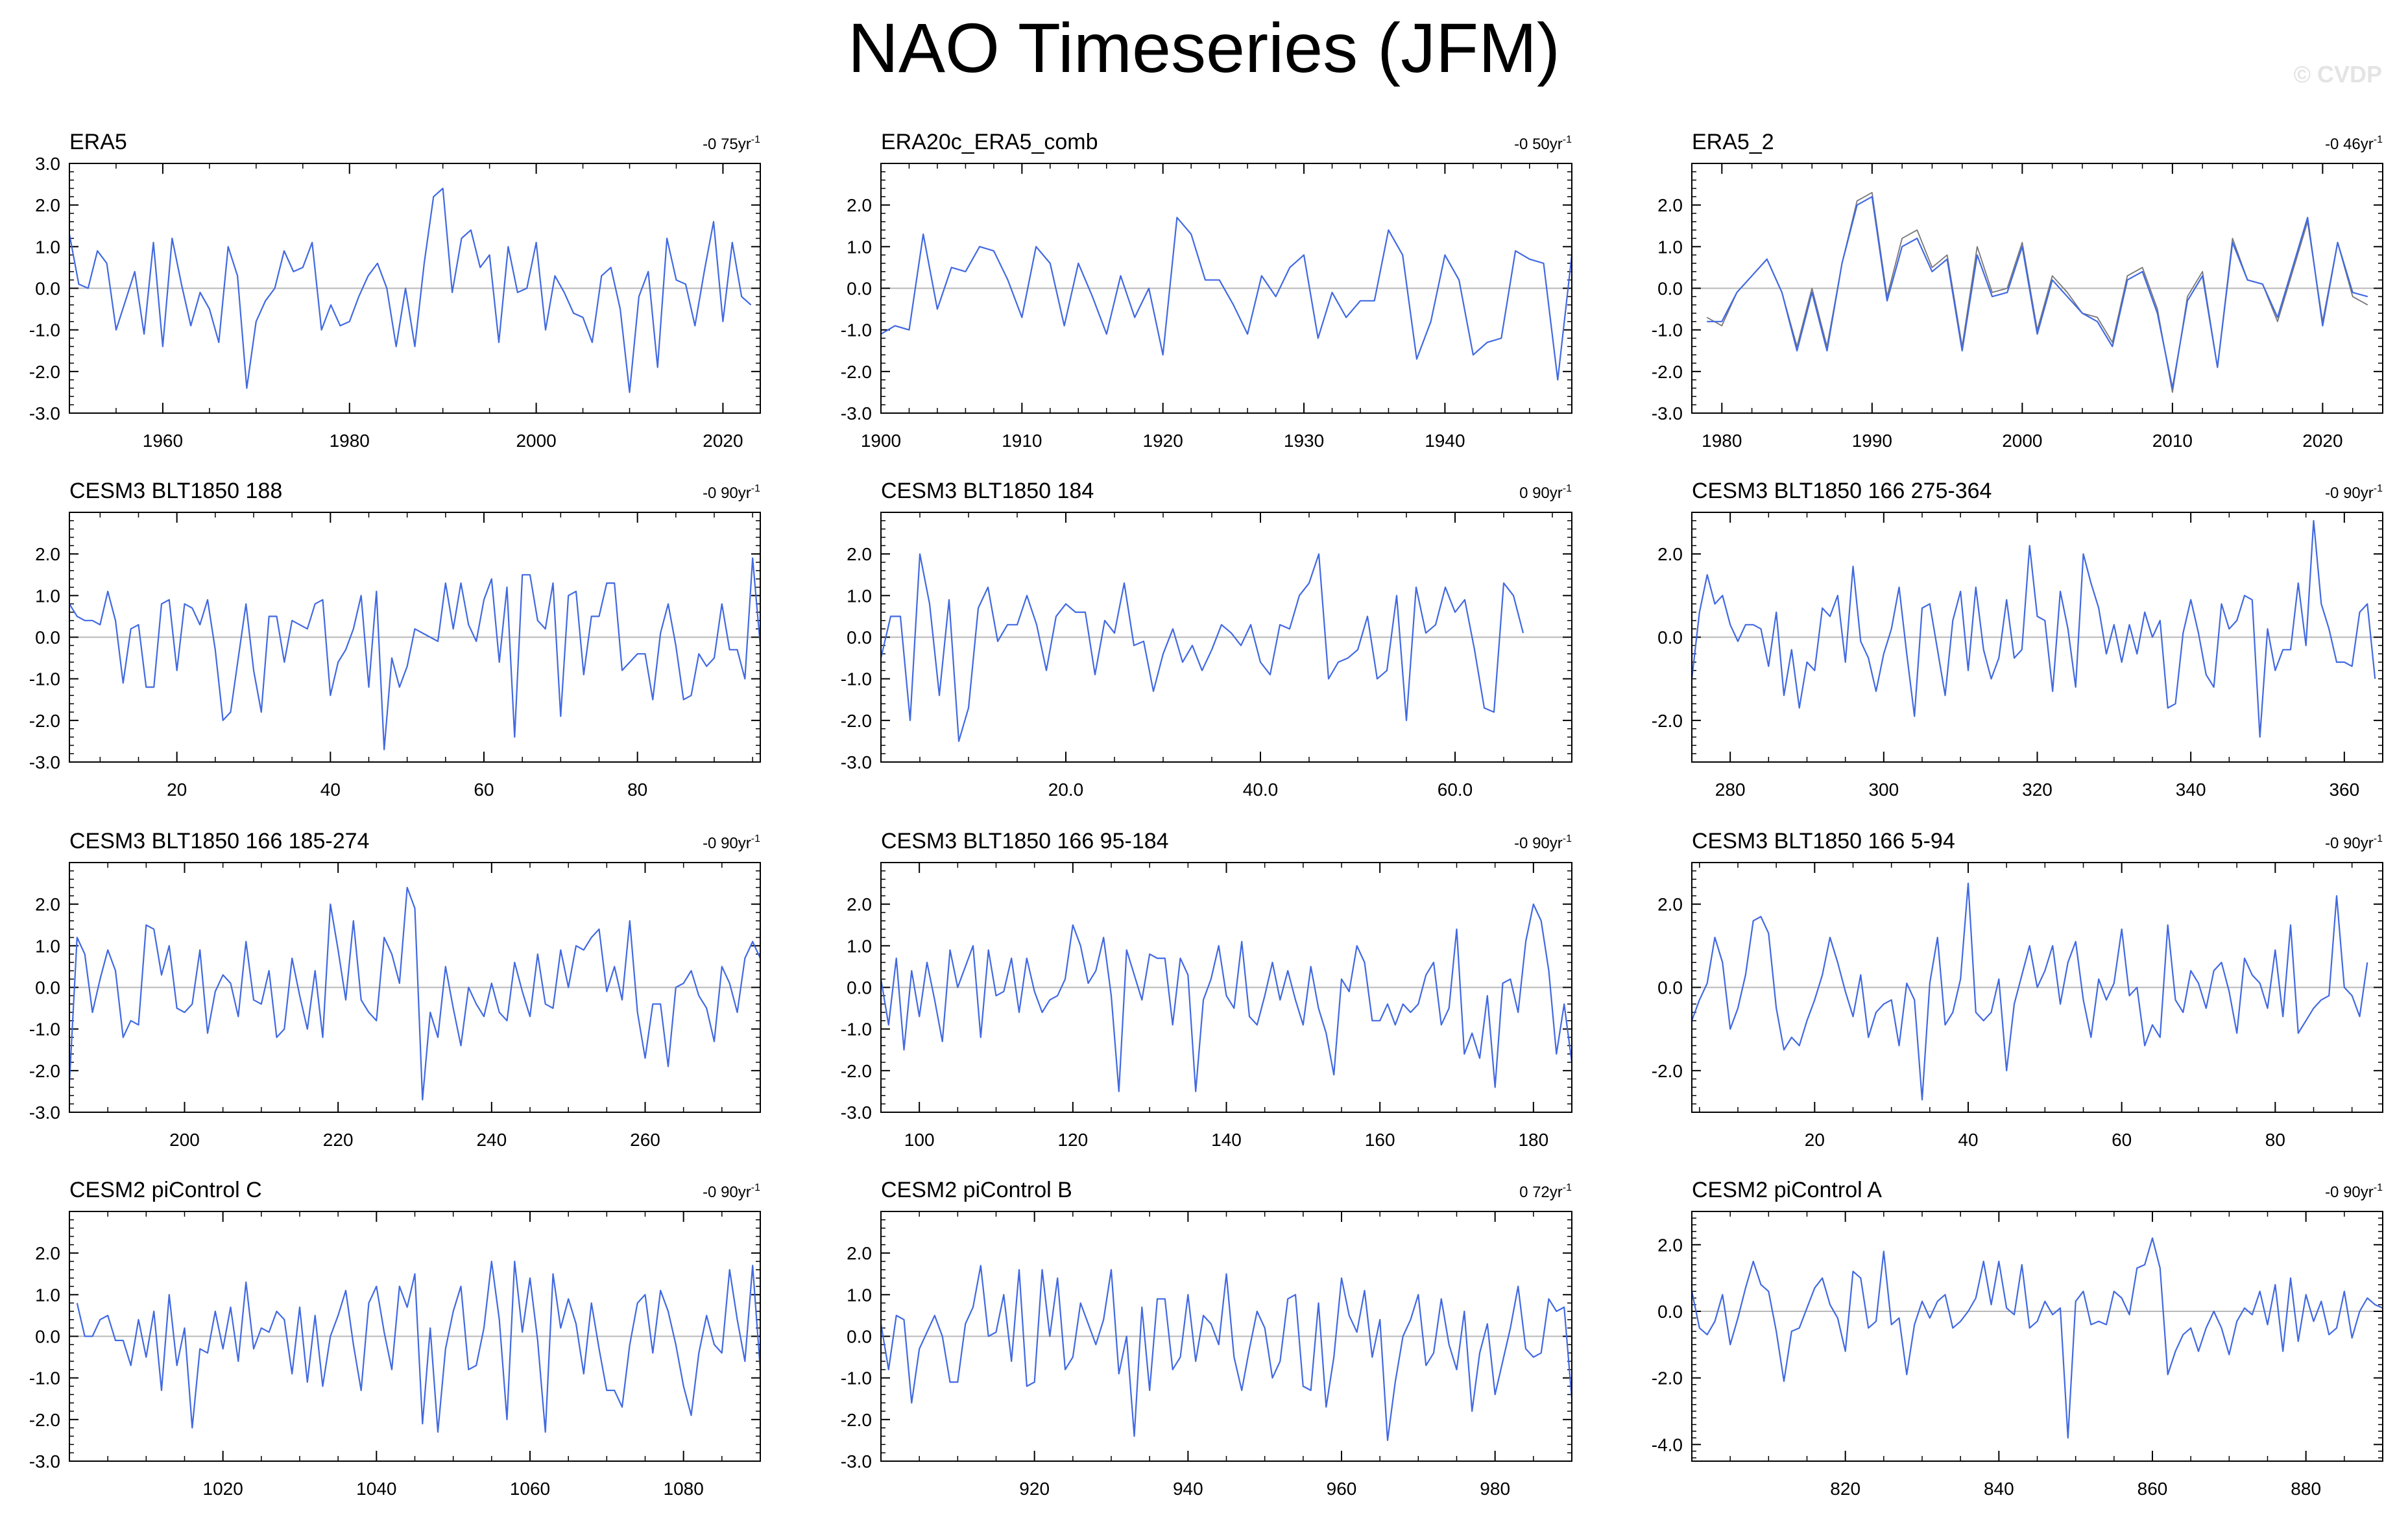 Image resolution: width=2408 pixels, height=1526 pixels. Describe the element at coordinates (530, 1489) in the screenshot. I see `x-tick-label: 1060` at that location.